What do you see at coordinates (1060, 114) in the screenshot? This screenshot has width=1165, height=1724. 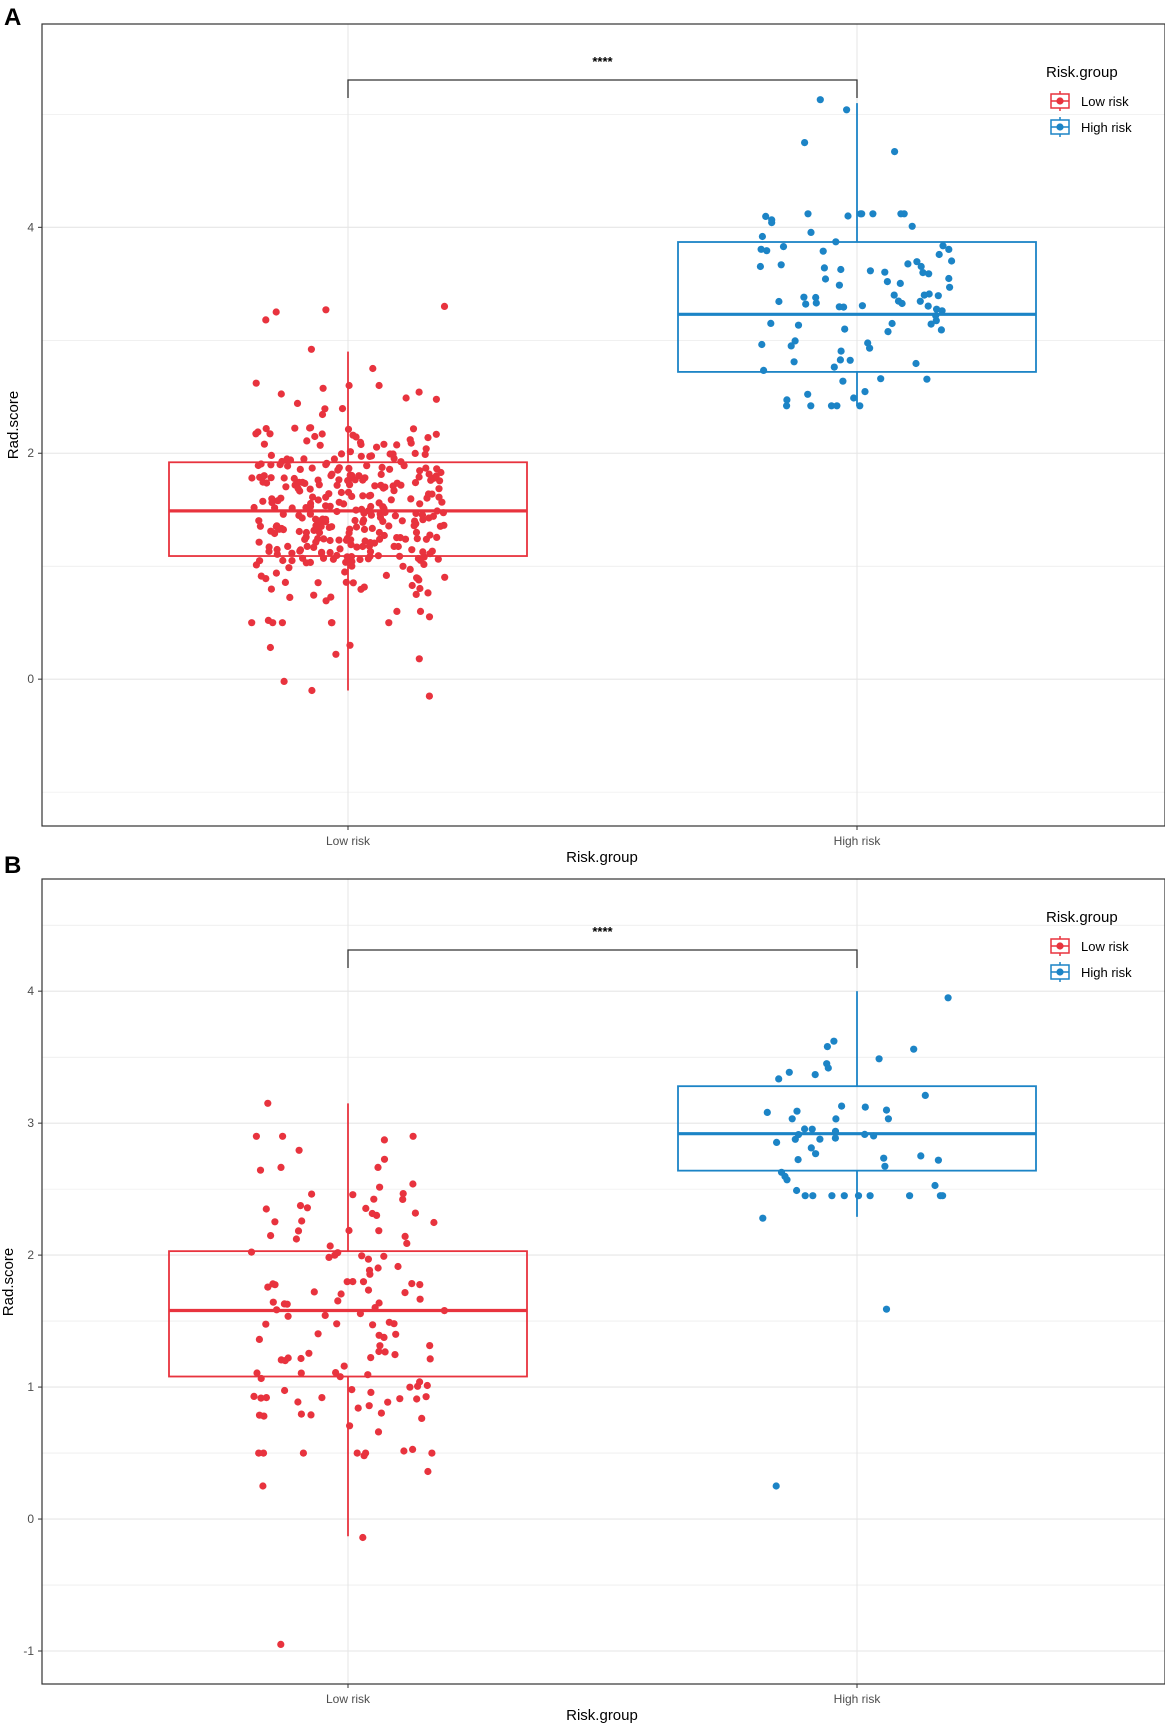 I see `legend-keys` at bounding box center [1060, 114].